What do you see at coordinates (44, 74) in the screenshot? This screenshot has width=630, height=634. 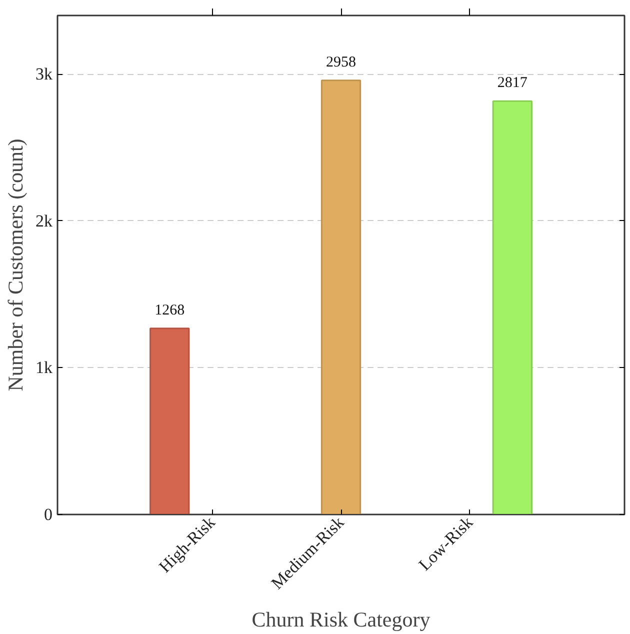 I see `y-tick-label: 3k` at bounding box center [44, 74].